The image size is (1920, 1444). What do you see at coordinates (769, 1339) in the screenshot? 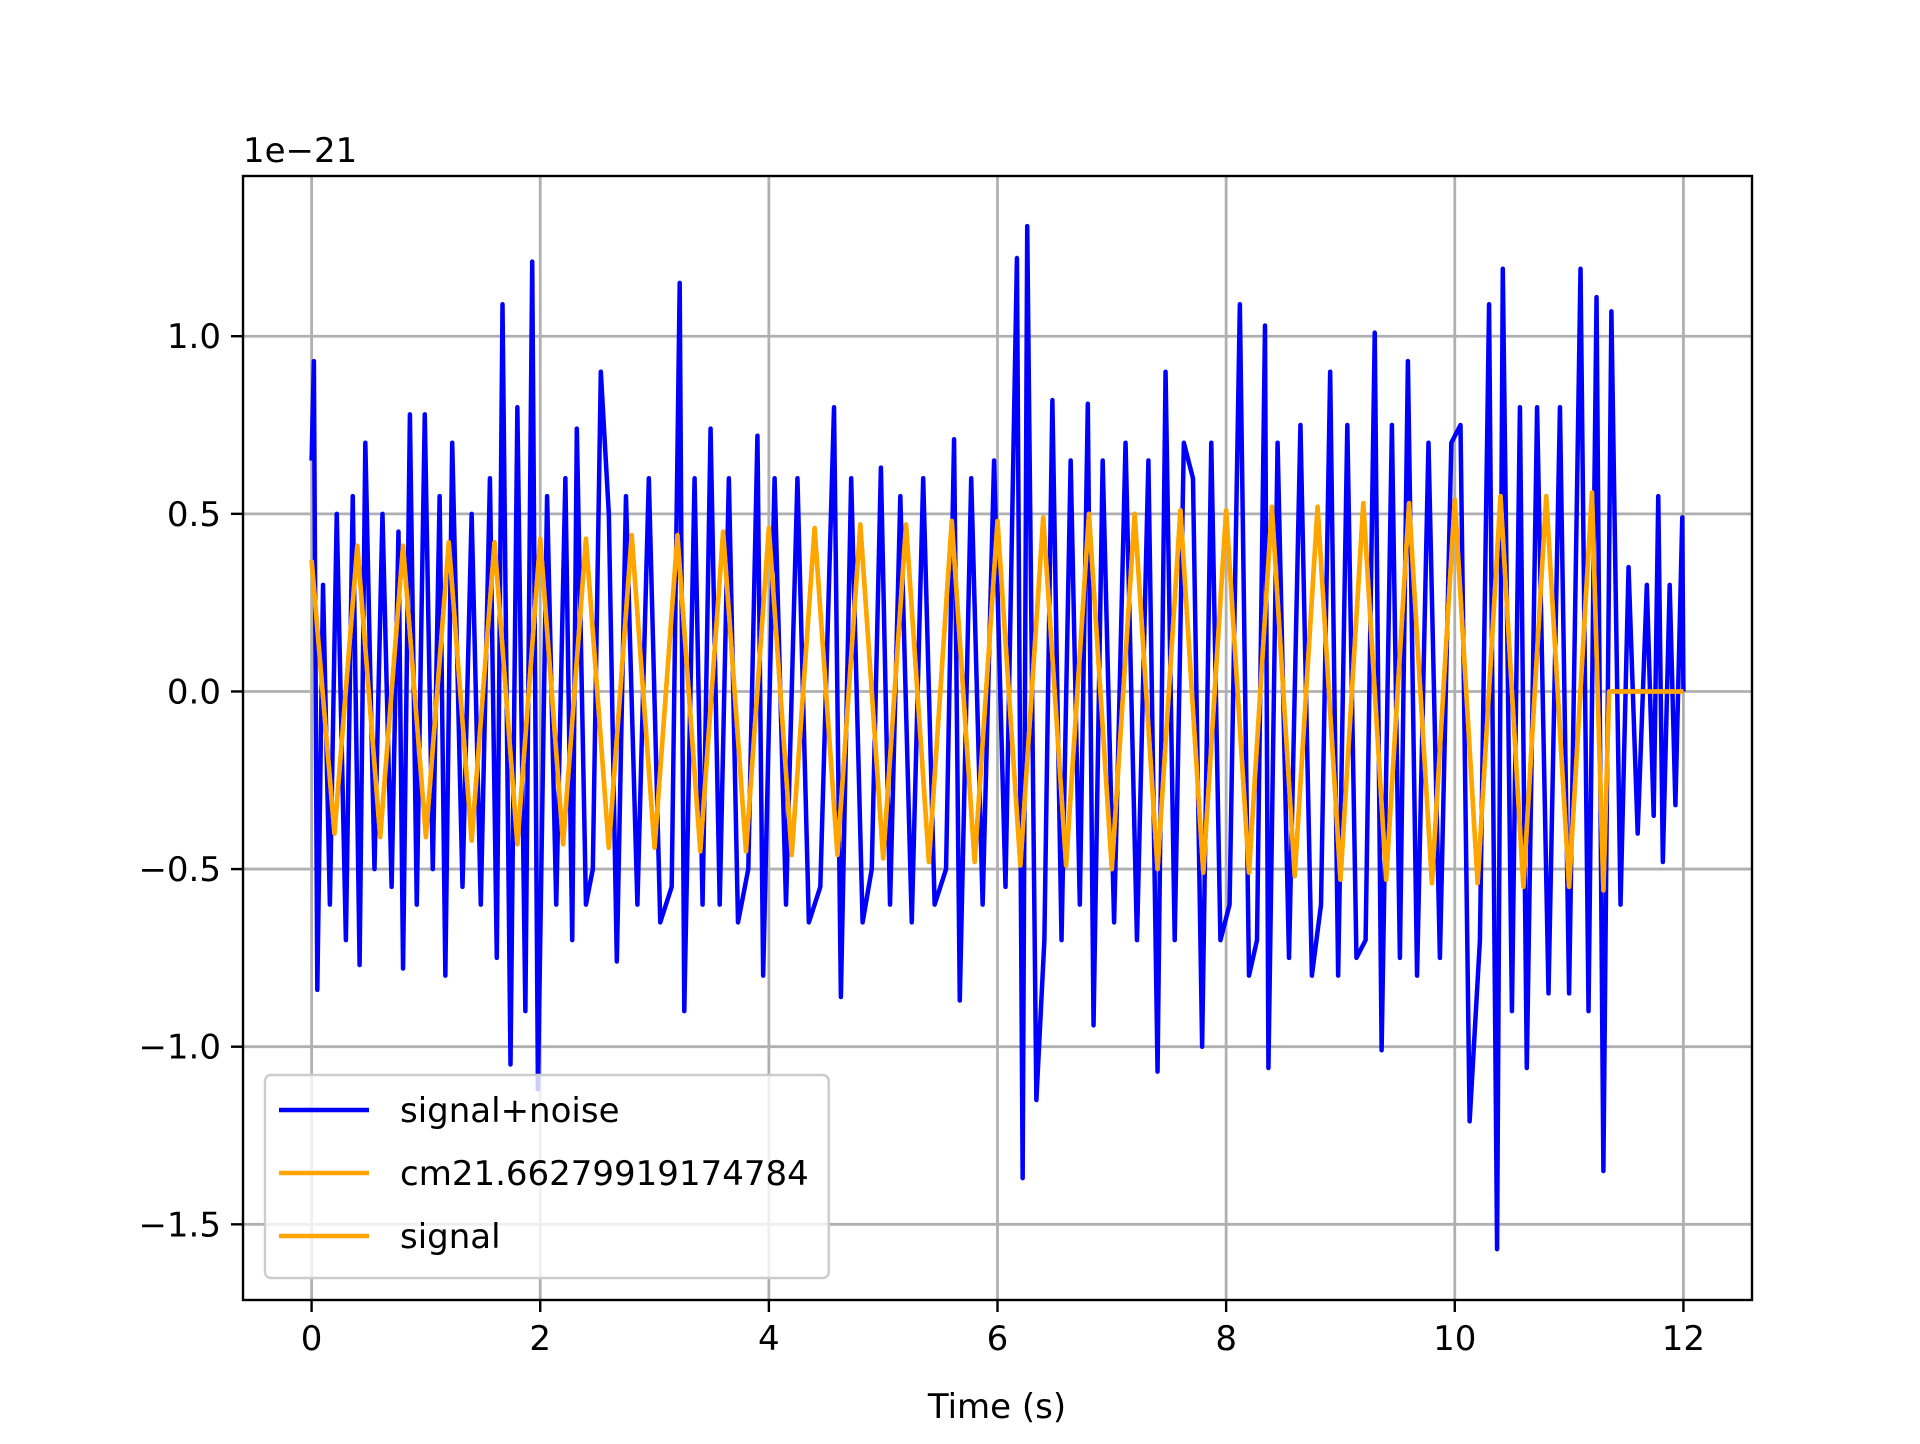
I see `x-tick-label: 4` at bounding box center [769, 1339].